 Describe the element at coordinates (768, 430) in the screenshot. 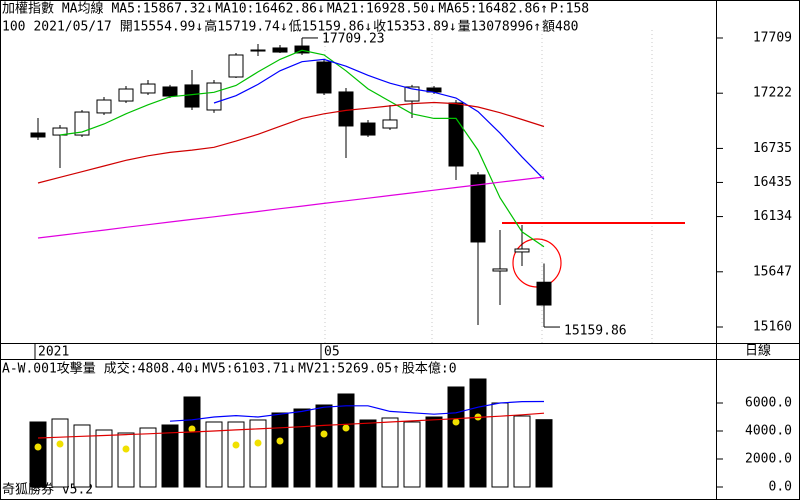

I see `y-tick-label: 4000.0` at that location.